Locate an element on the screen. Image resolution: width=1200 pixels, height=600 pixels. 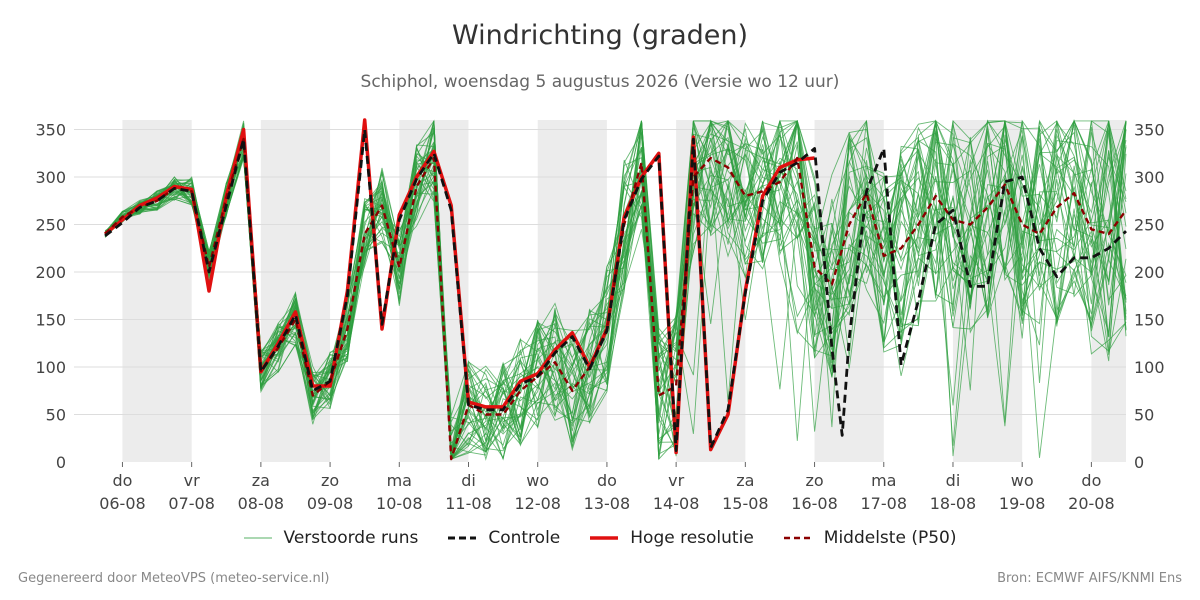
chart-title: Windrichting (graden) is located at coordinates (600, 35).